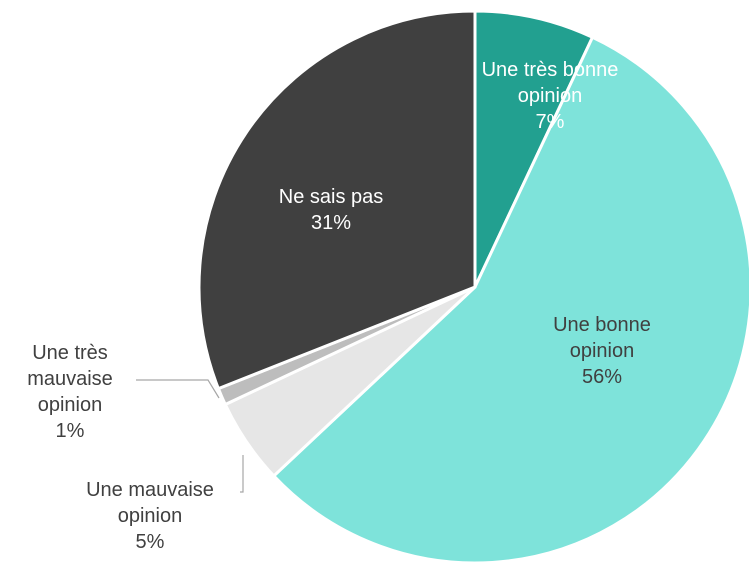  Describe the element at coordinates (331, 223) in the screenshot. I see `value-label: 31%` at that location.